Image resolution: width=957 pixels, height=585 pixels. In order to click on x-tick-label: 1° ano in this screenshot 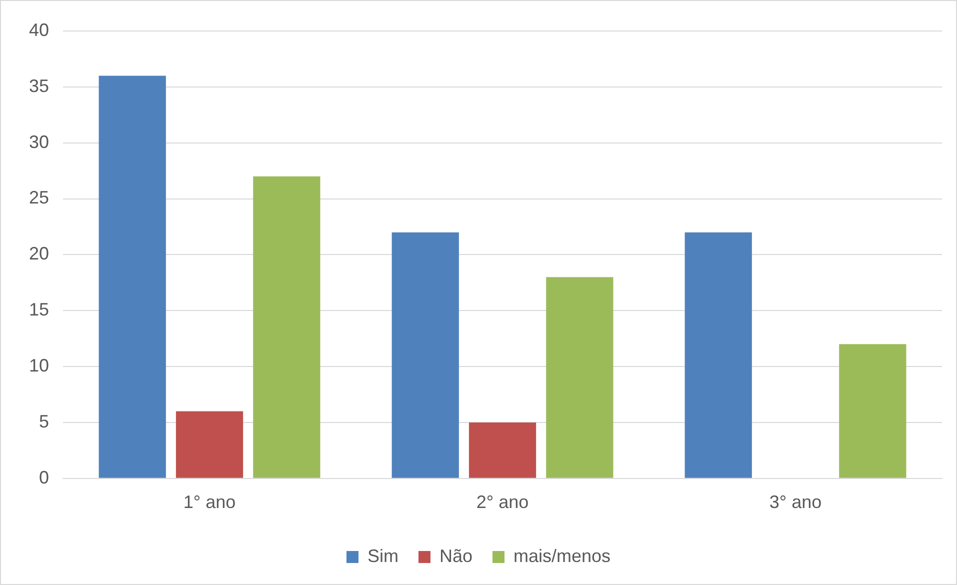, I will do `click(209, 502)`.